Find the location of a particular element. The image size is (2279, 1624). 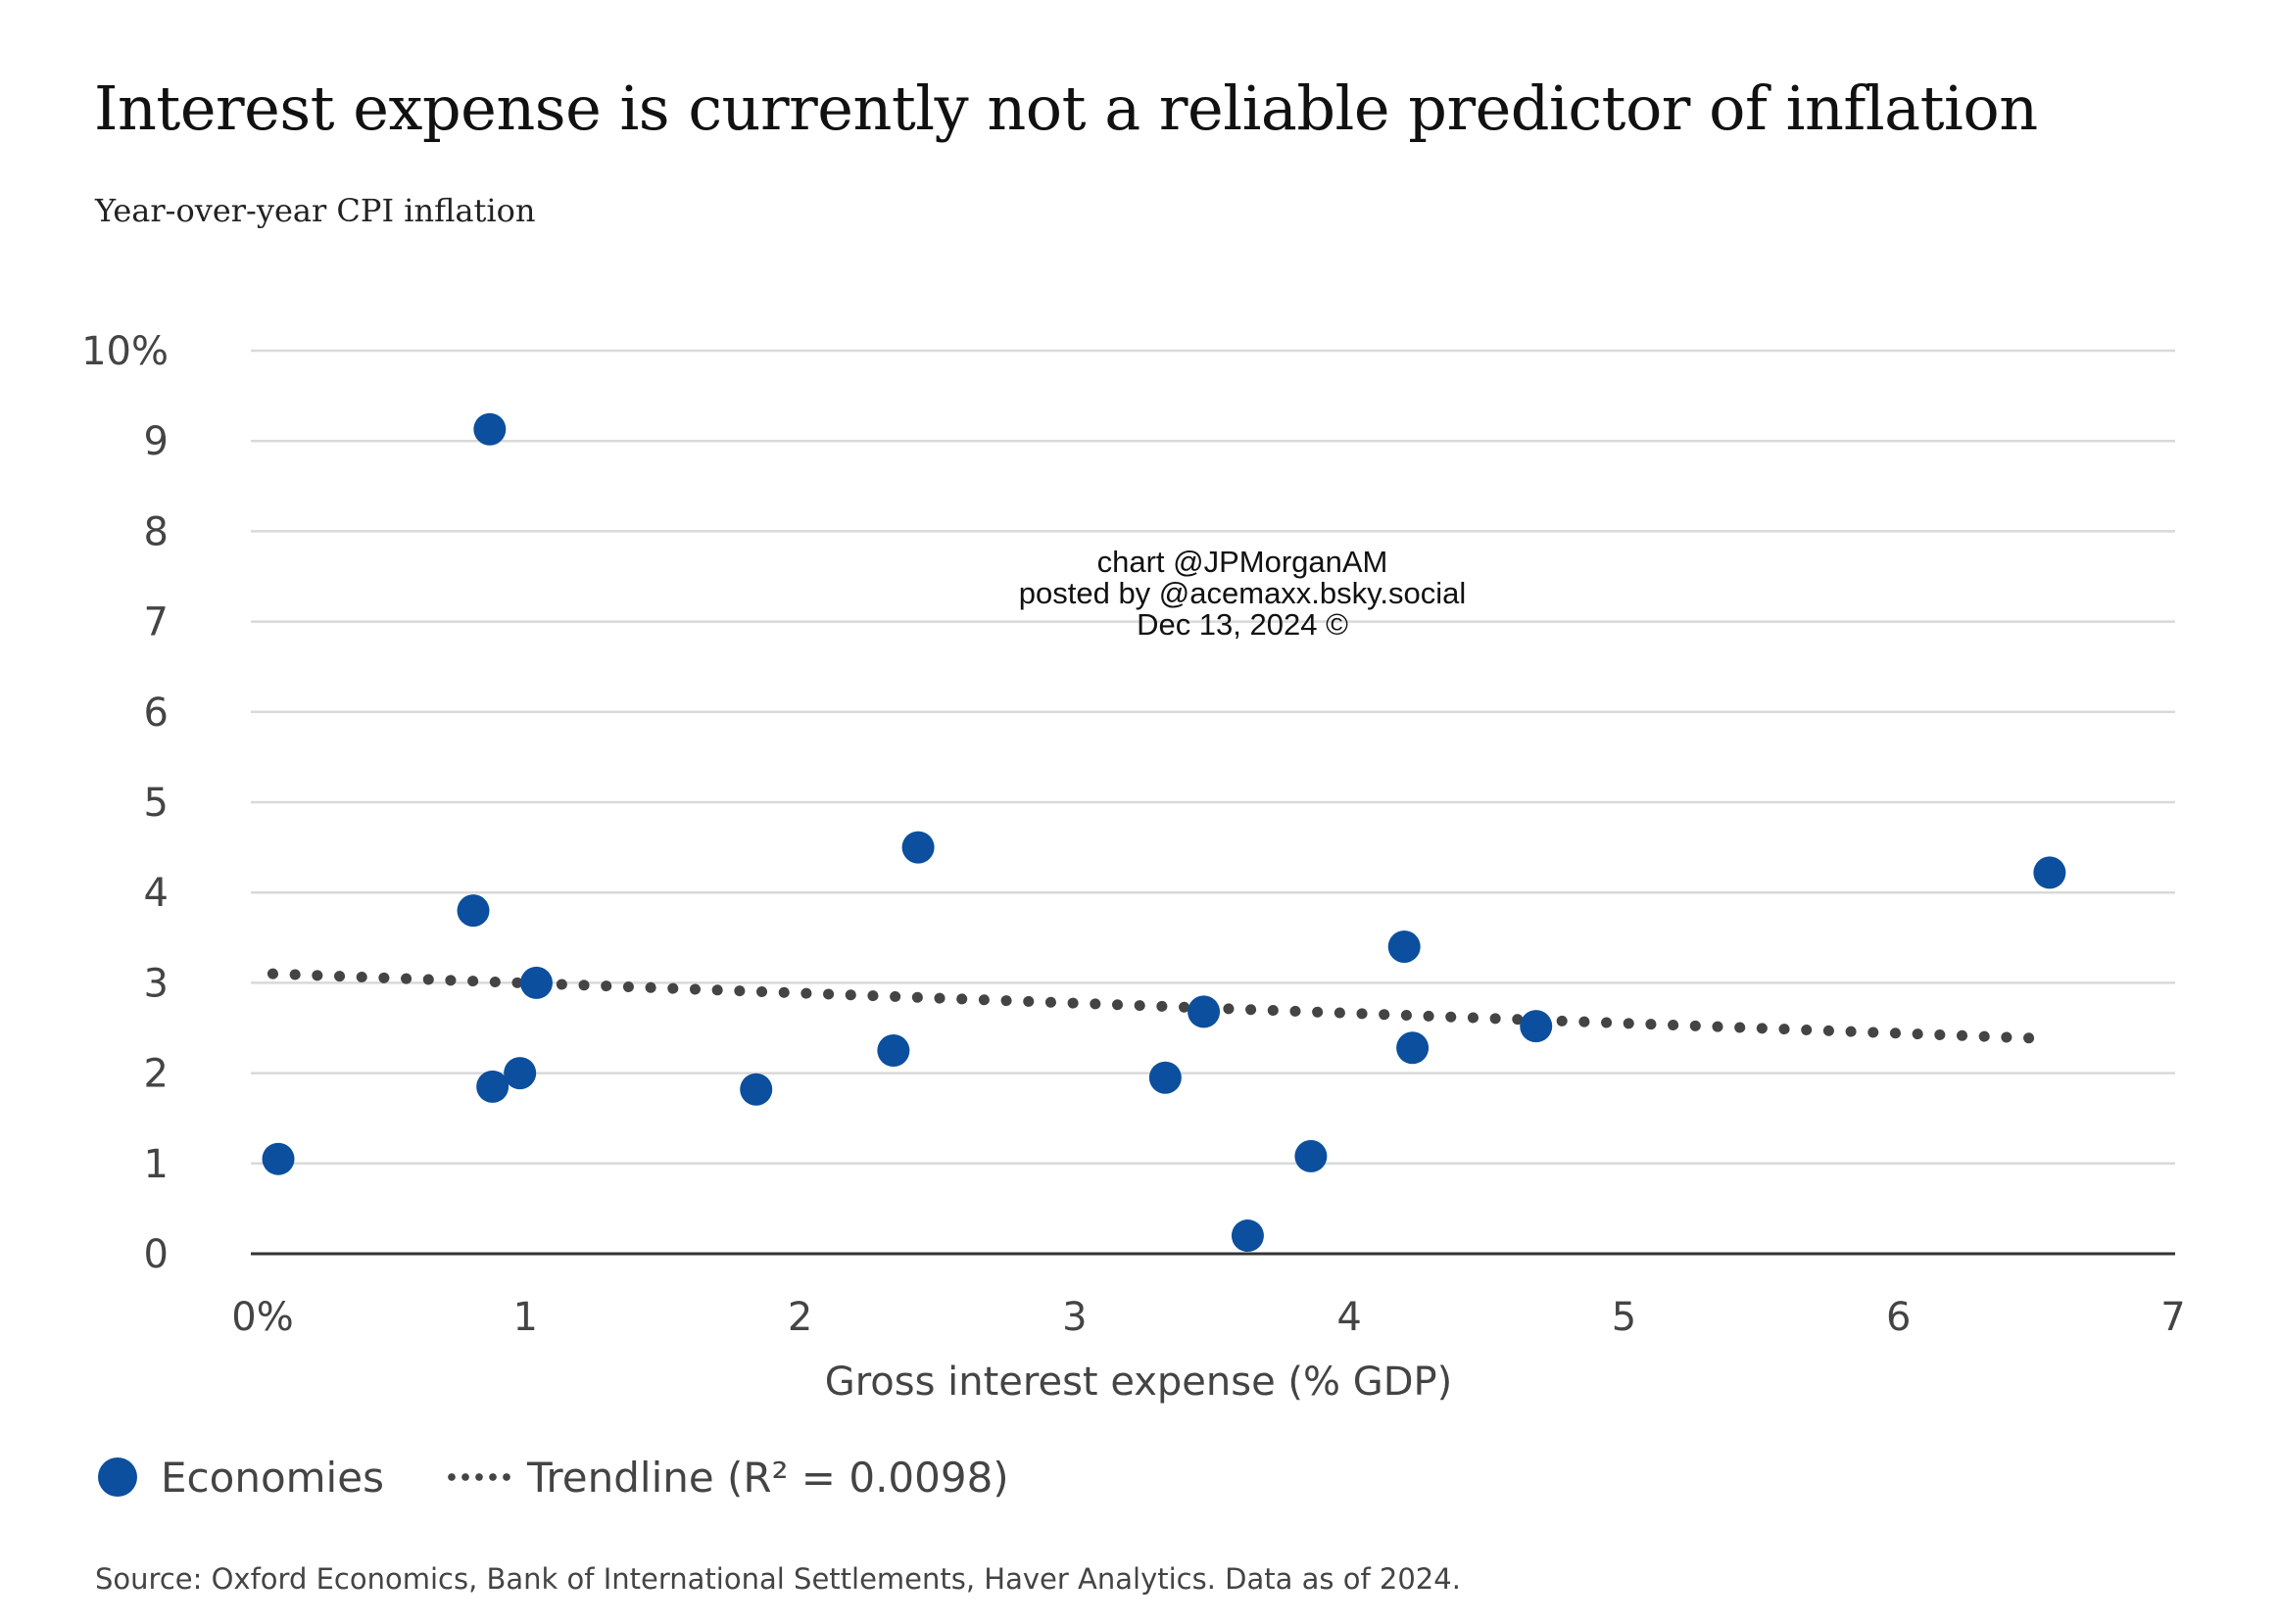

y-tick-label: 2 is located at coordinates (156, 1074).